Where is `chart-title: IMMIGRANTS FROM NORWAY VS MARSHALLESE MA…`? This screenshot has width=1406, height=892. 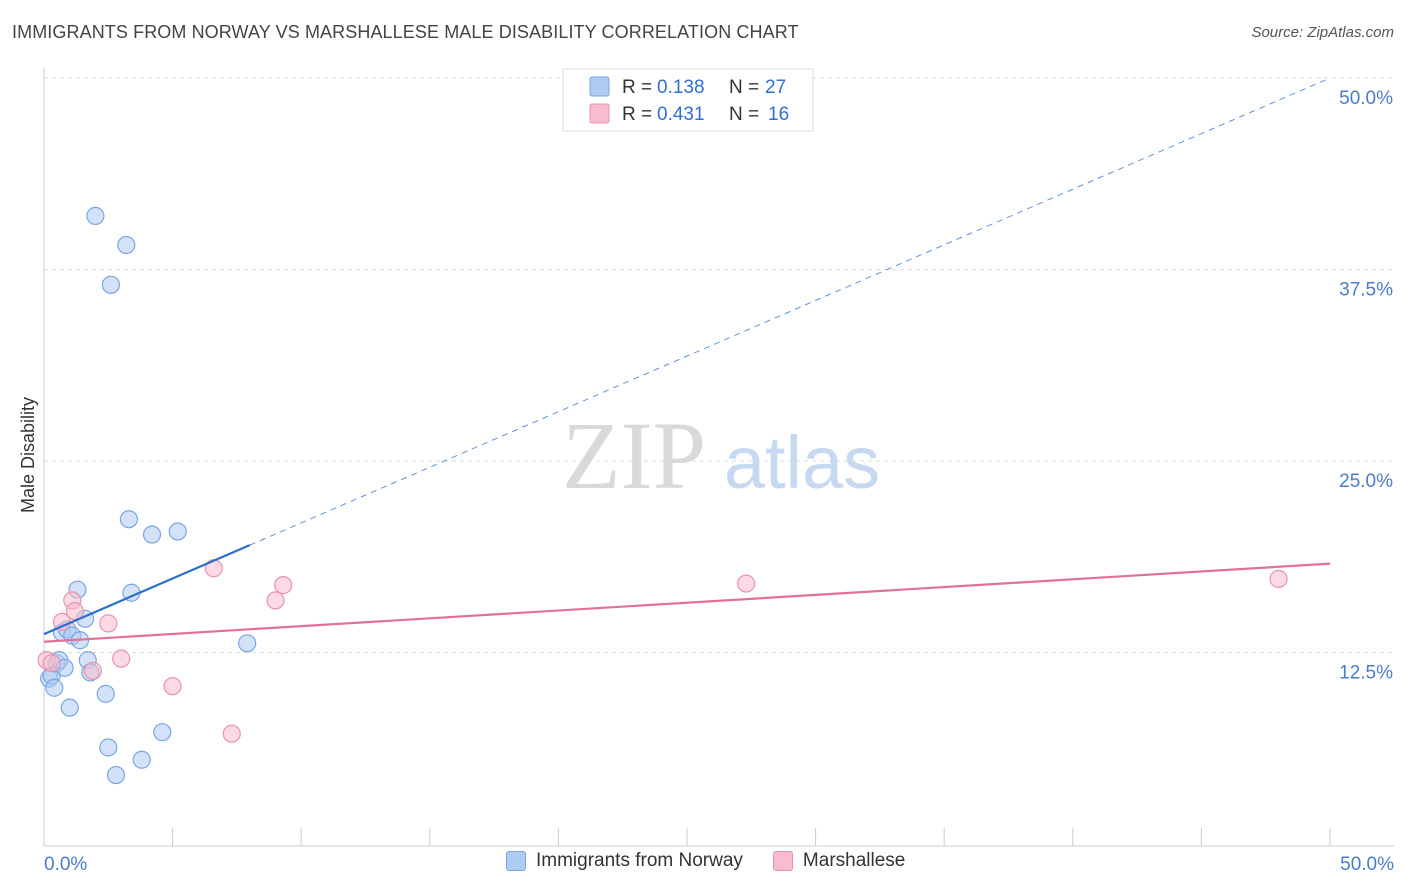 chart-title: IMMIGRANTS FROM NORWAY VS MARSHALLESE MA… is located at coordinates (405, 32).